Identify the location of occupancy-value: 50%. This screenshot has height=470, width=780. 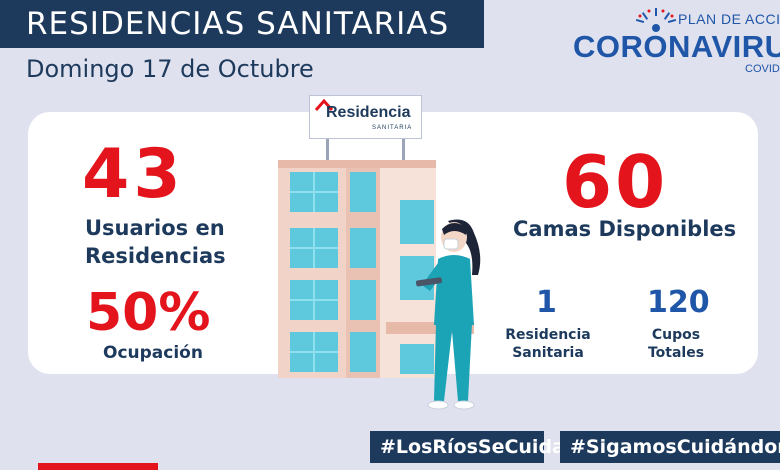
(148, 313).